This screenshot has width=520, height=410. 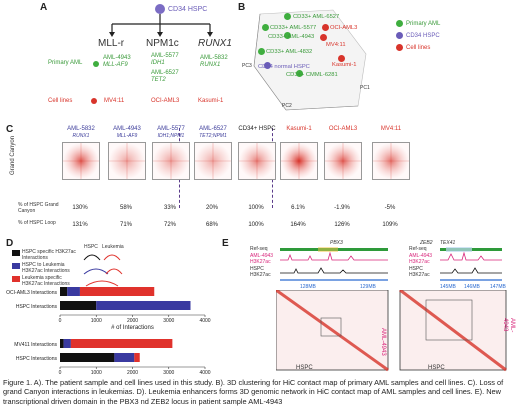 What do you see at coordinates (343, 129) in the screenshot?
I see `c-sample-name: OCI-AML3` at bounding box center [343, 129].